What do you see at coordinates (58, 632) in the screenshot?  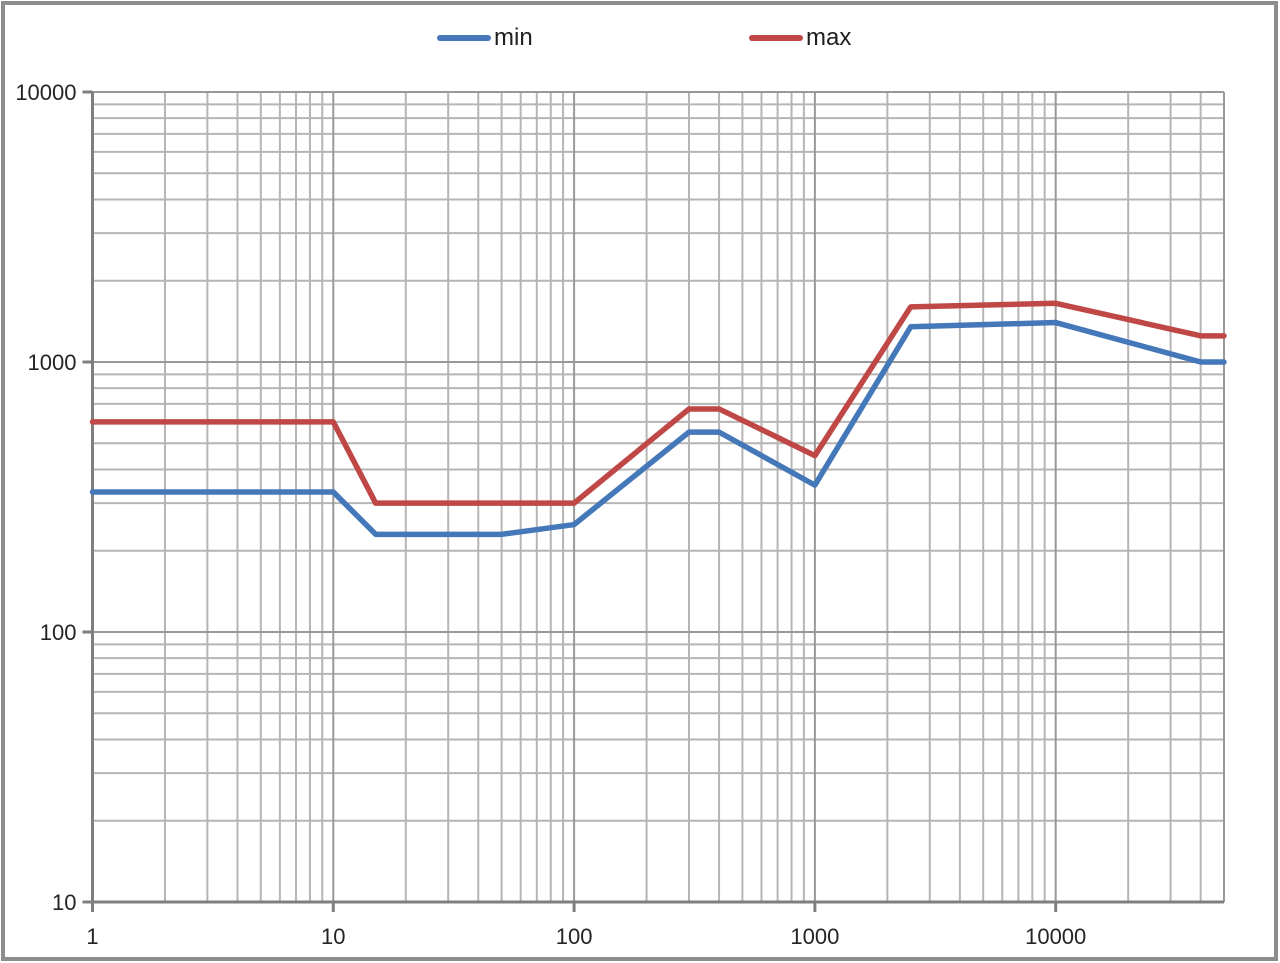 I see `y-tick-label: 100` at bounding box center [58, 632].